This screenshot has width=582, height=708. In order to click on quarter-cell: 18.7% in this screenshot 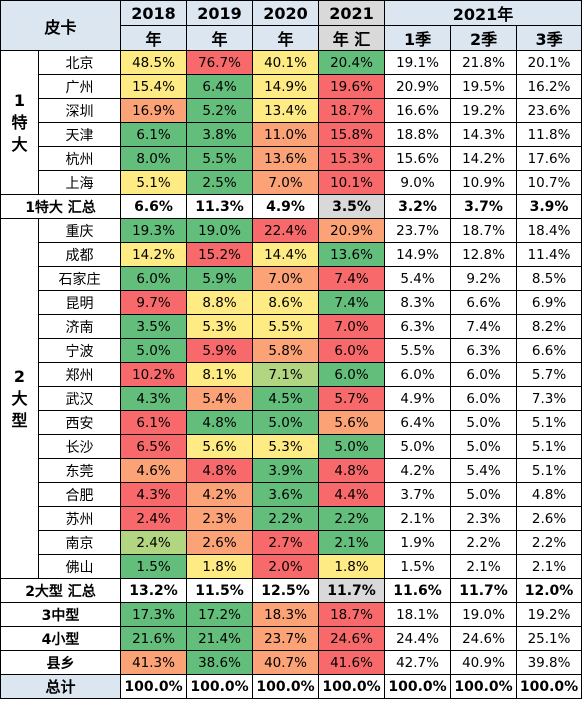, I will do `click(484, 230)`.